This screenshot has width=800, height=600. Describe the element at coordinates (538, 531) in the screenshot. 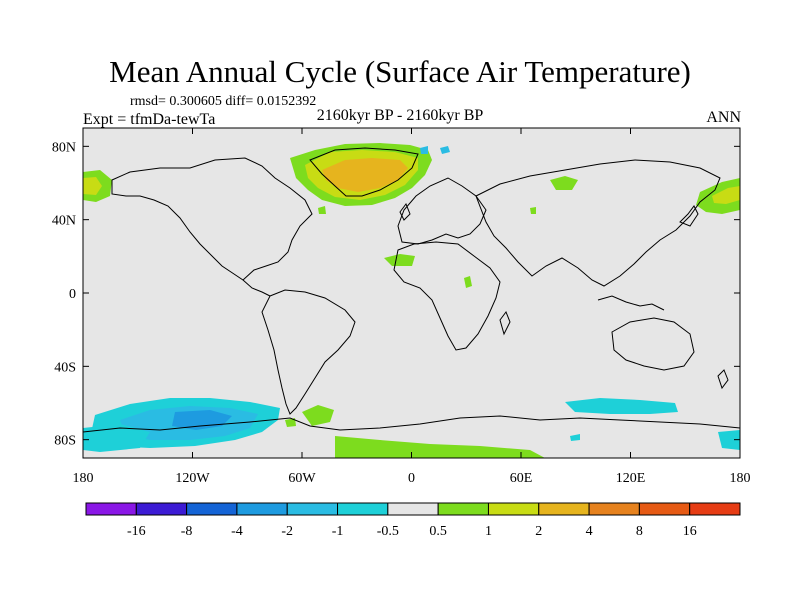

I see `colorbar-label-8: 2` at that location.